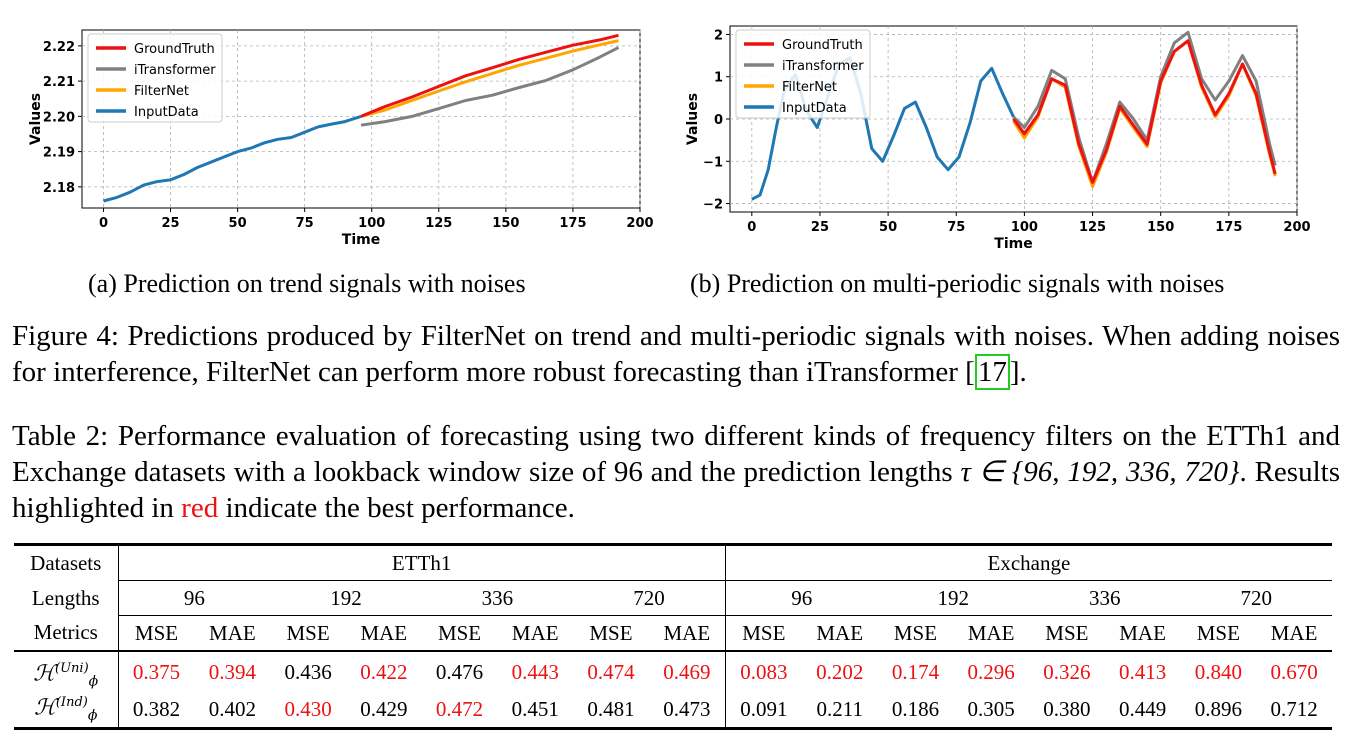  Describe the element at coordinates (59, 82) in the screenshot. I see `y-tick-label: 2.21` at that location.